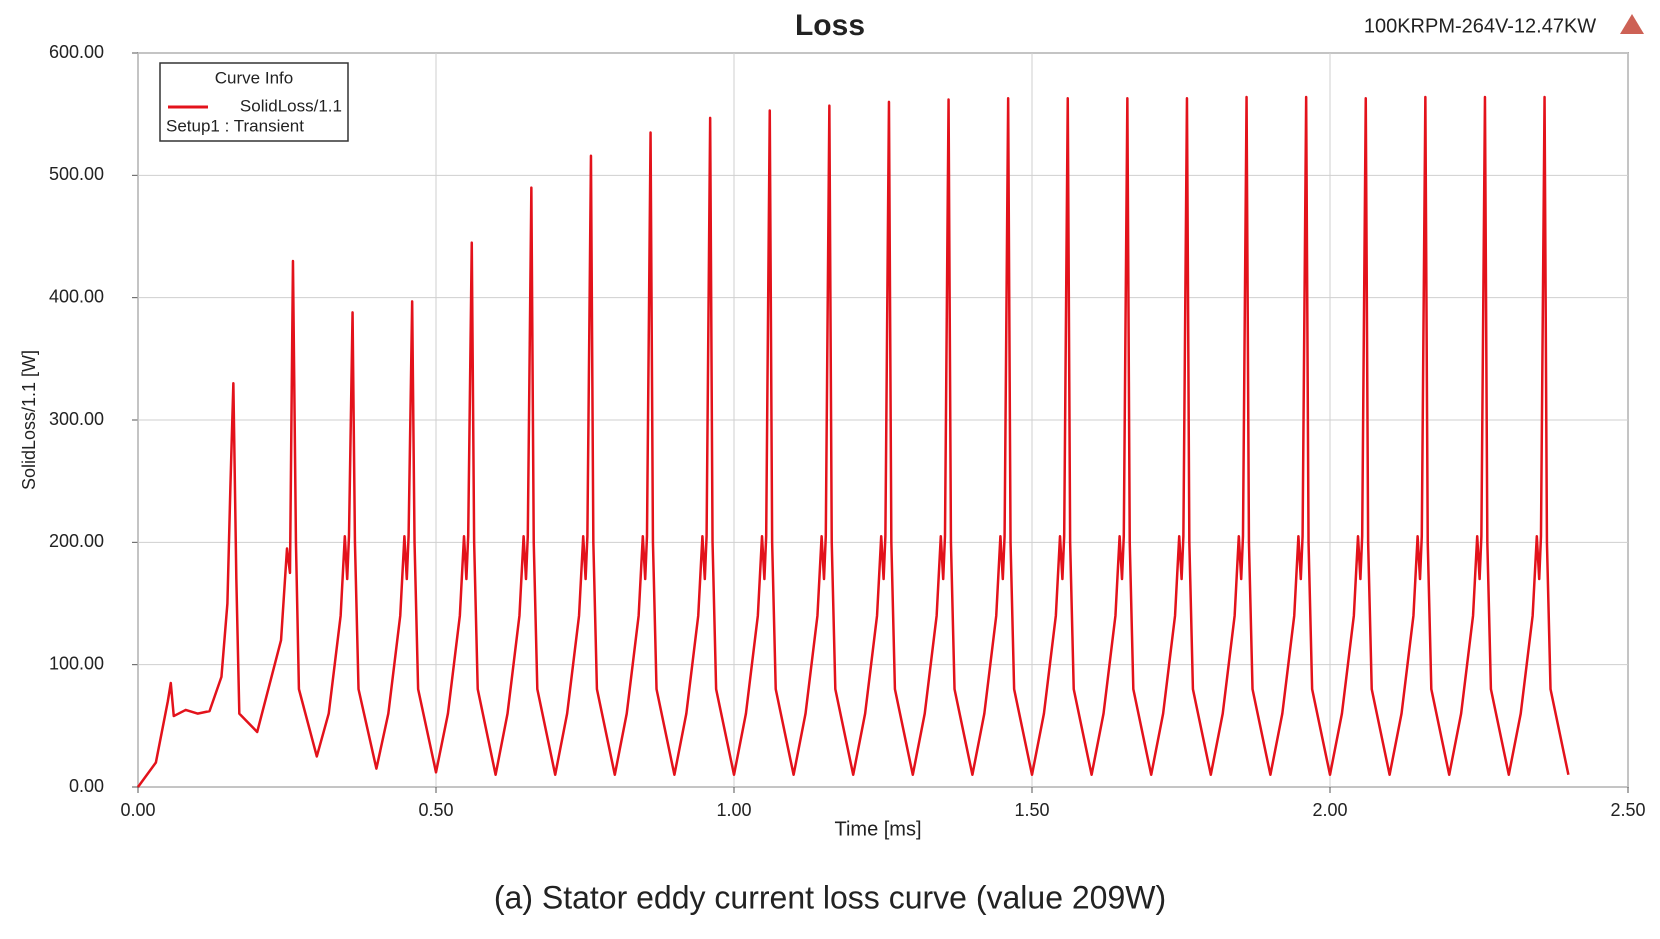 This screenshot has height=939, width=1660. Describe the element at coordinates (76, 541) in the screenshot. I see `y-tick-label: 200.00` at that location.